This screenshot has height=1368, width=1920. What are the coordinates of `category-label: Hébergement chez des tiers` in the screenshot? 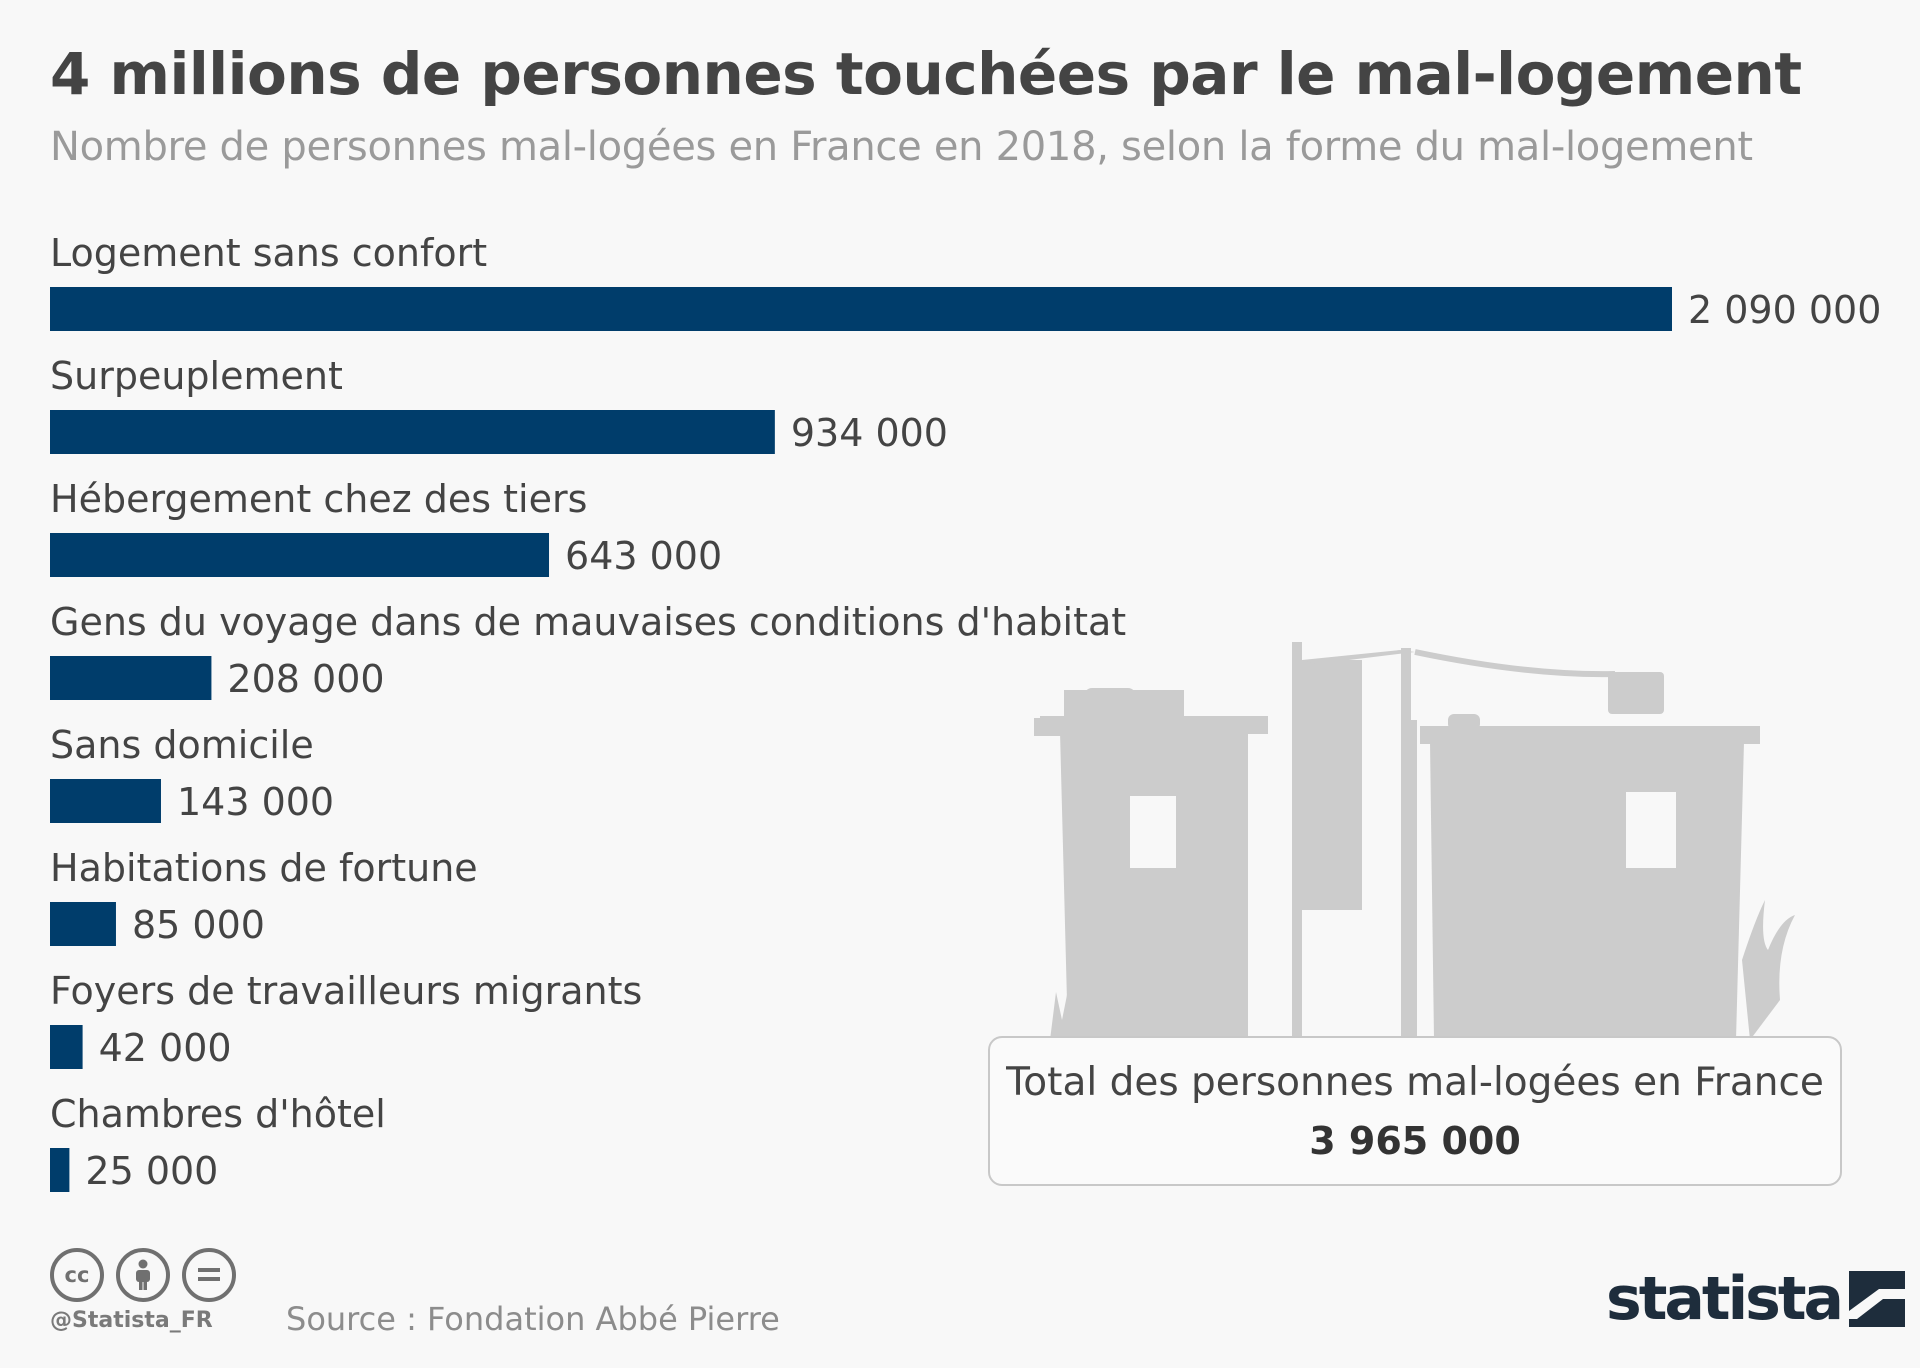 It's located at (318, 499).